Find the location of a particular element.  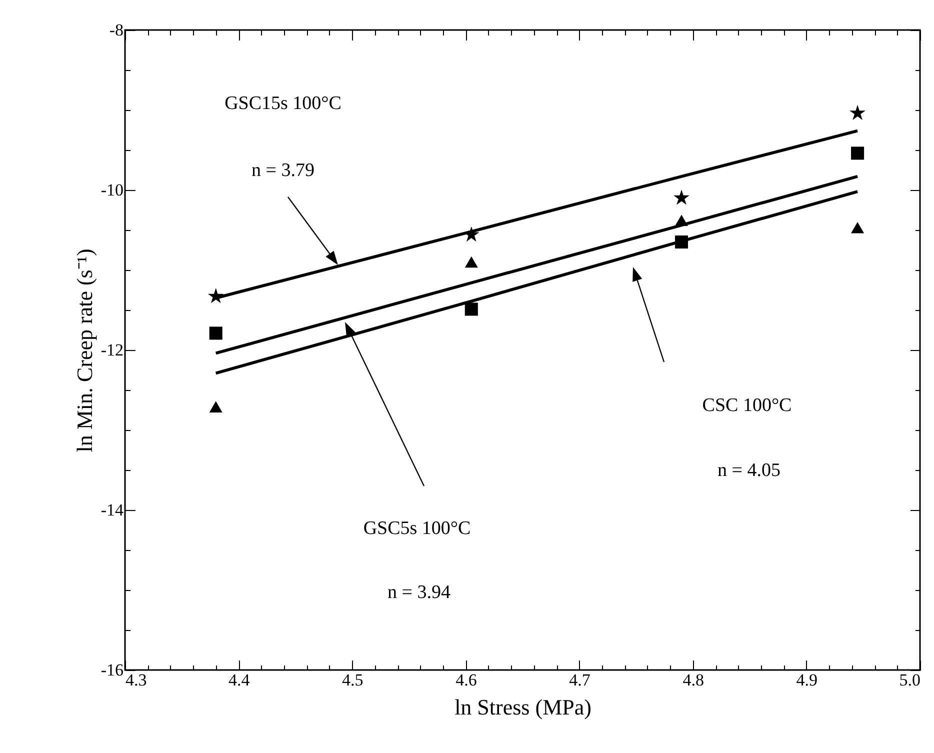

y-tick-label: -14 is located at coordinates (112, 510).